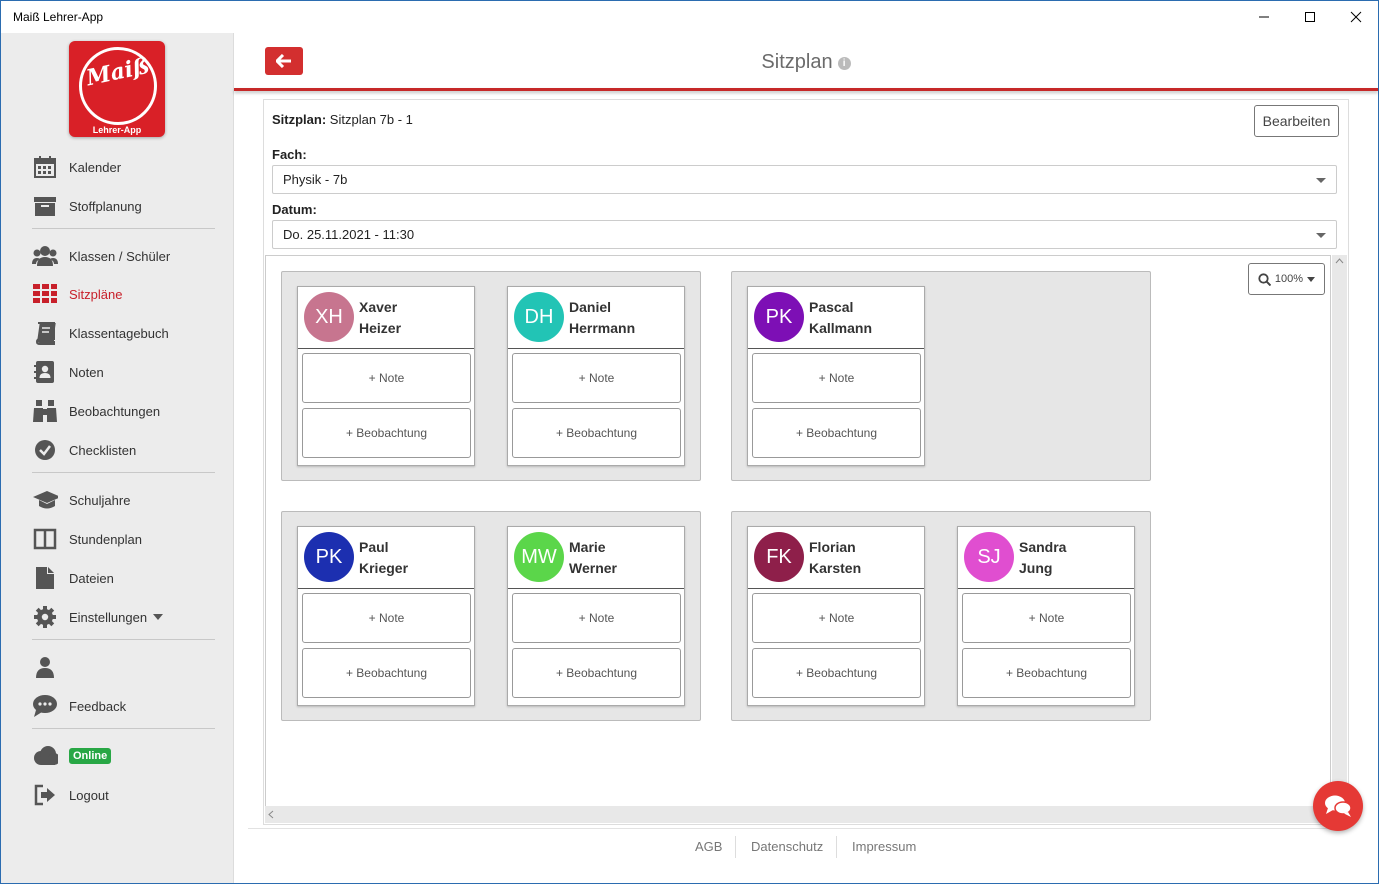 The height and width of the screenshot is (884, 1379). What do you see at coordinates (45, 539) in the screenshot?
I see `columns-icon` at bounding box center [45, 539].